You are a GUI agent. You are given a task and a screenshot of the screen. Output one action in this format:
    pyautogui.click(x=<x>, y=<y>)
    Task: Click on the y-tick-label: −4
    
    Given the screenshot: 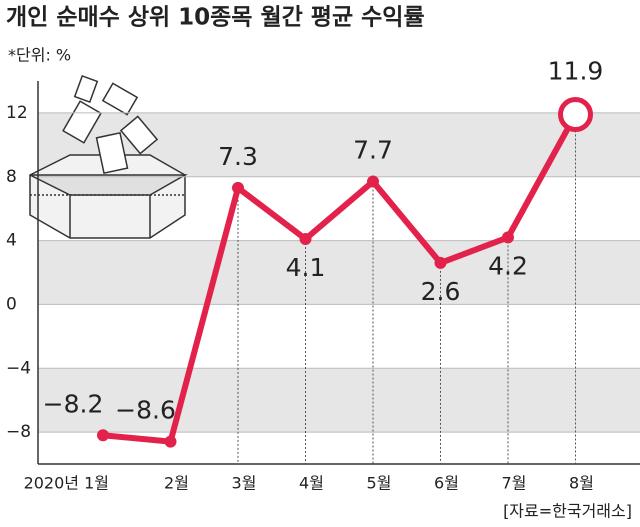 What is the action you would take?
    pyautogui.click(x=18, y=368)
    